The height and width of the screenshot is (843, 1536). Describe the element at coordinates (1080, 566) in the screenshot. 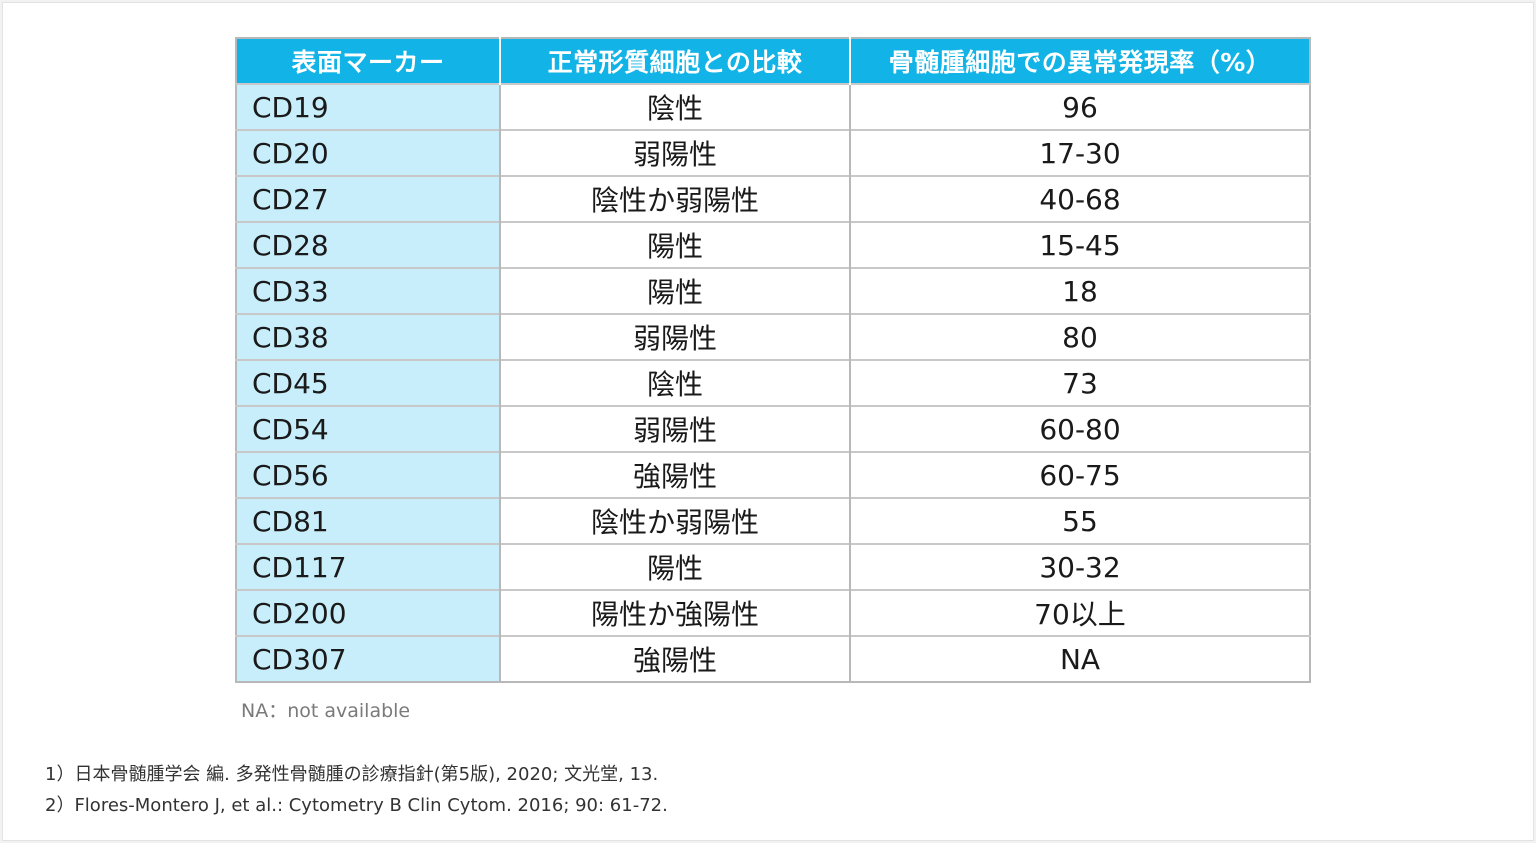

I see `rate-cell: 30-32` at that location.